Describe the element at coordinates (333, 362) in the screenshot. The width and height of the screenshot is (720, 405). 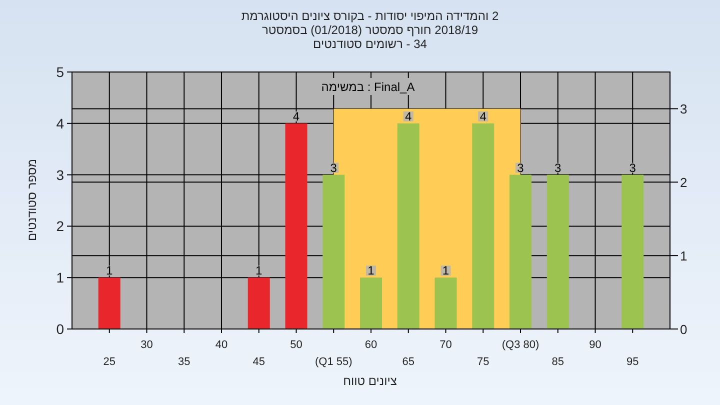
I see `x-tick-label: (Q1 55)` at that location.